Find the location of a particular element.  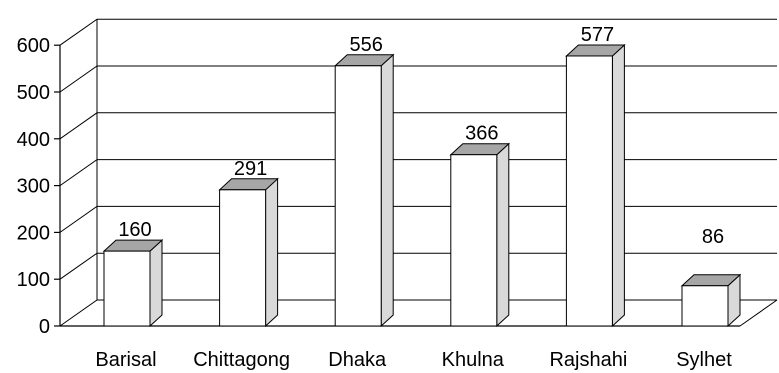

bar-rajshahi is located at coordinates (595, 185).